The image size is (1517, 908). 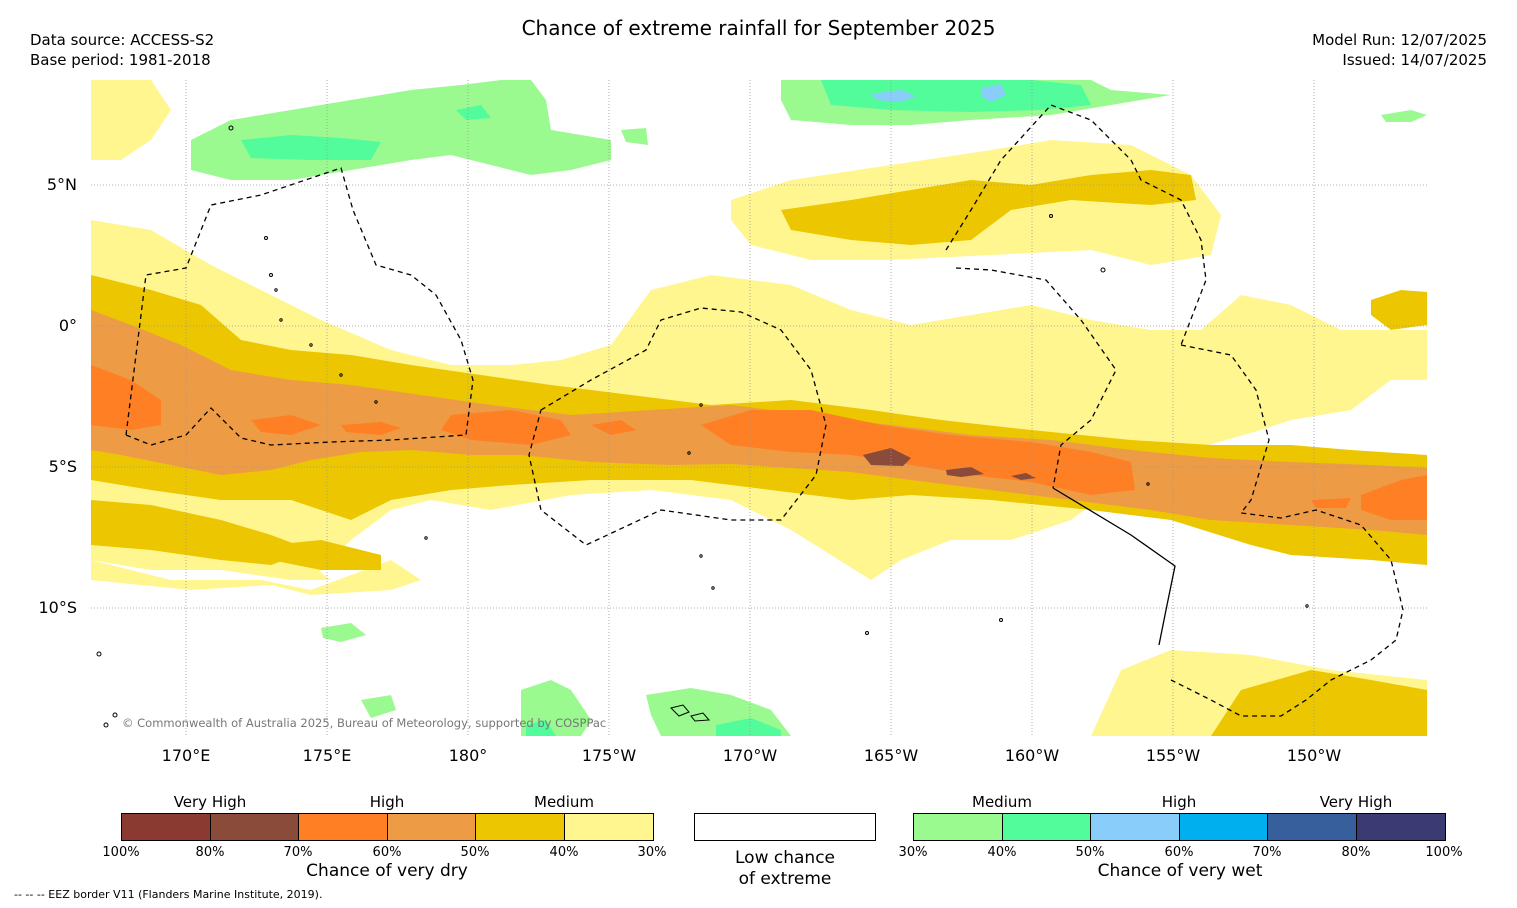 I want to click on wet-tick: 70%, so click(x=1267, y=852).